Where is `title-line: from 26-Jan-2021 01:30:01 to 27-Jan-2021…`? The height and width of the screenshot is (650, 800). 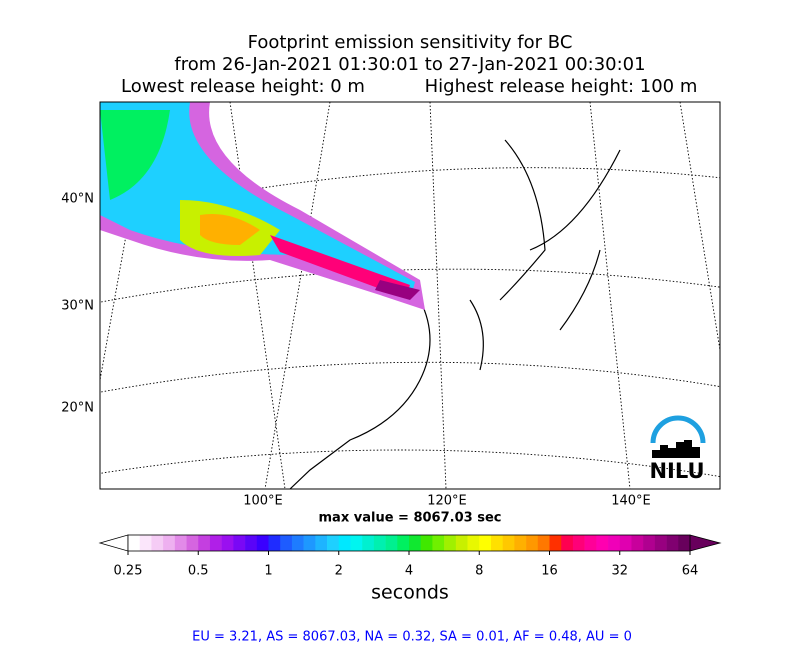 title-line: from 26-Jan-2021 01:30:01 to 27-Jan-2021… is located at coordinates (409, 64).